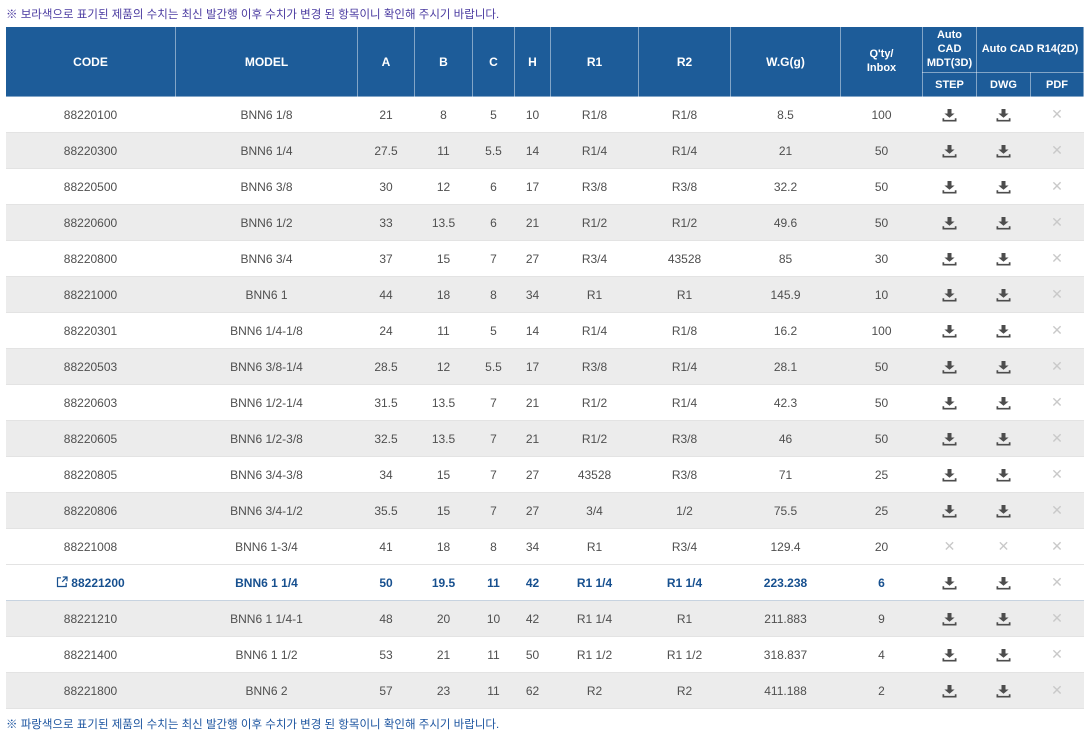 This screenshot has height=736, width=1088. I want to click on cell-model: BNN6 1 1/4, so click(266, 583).